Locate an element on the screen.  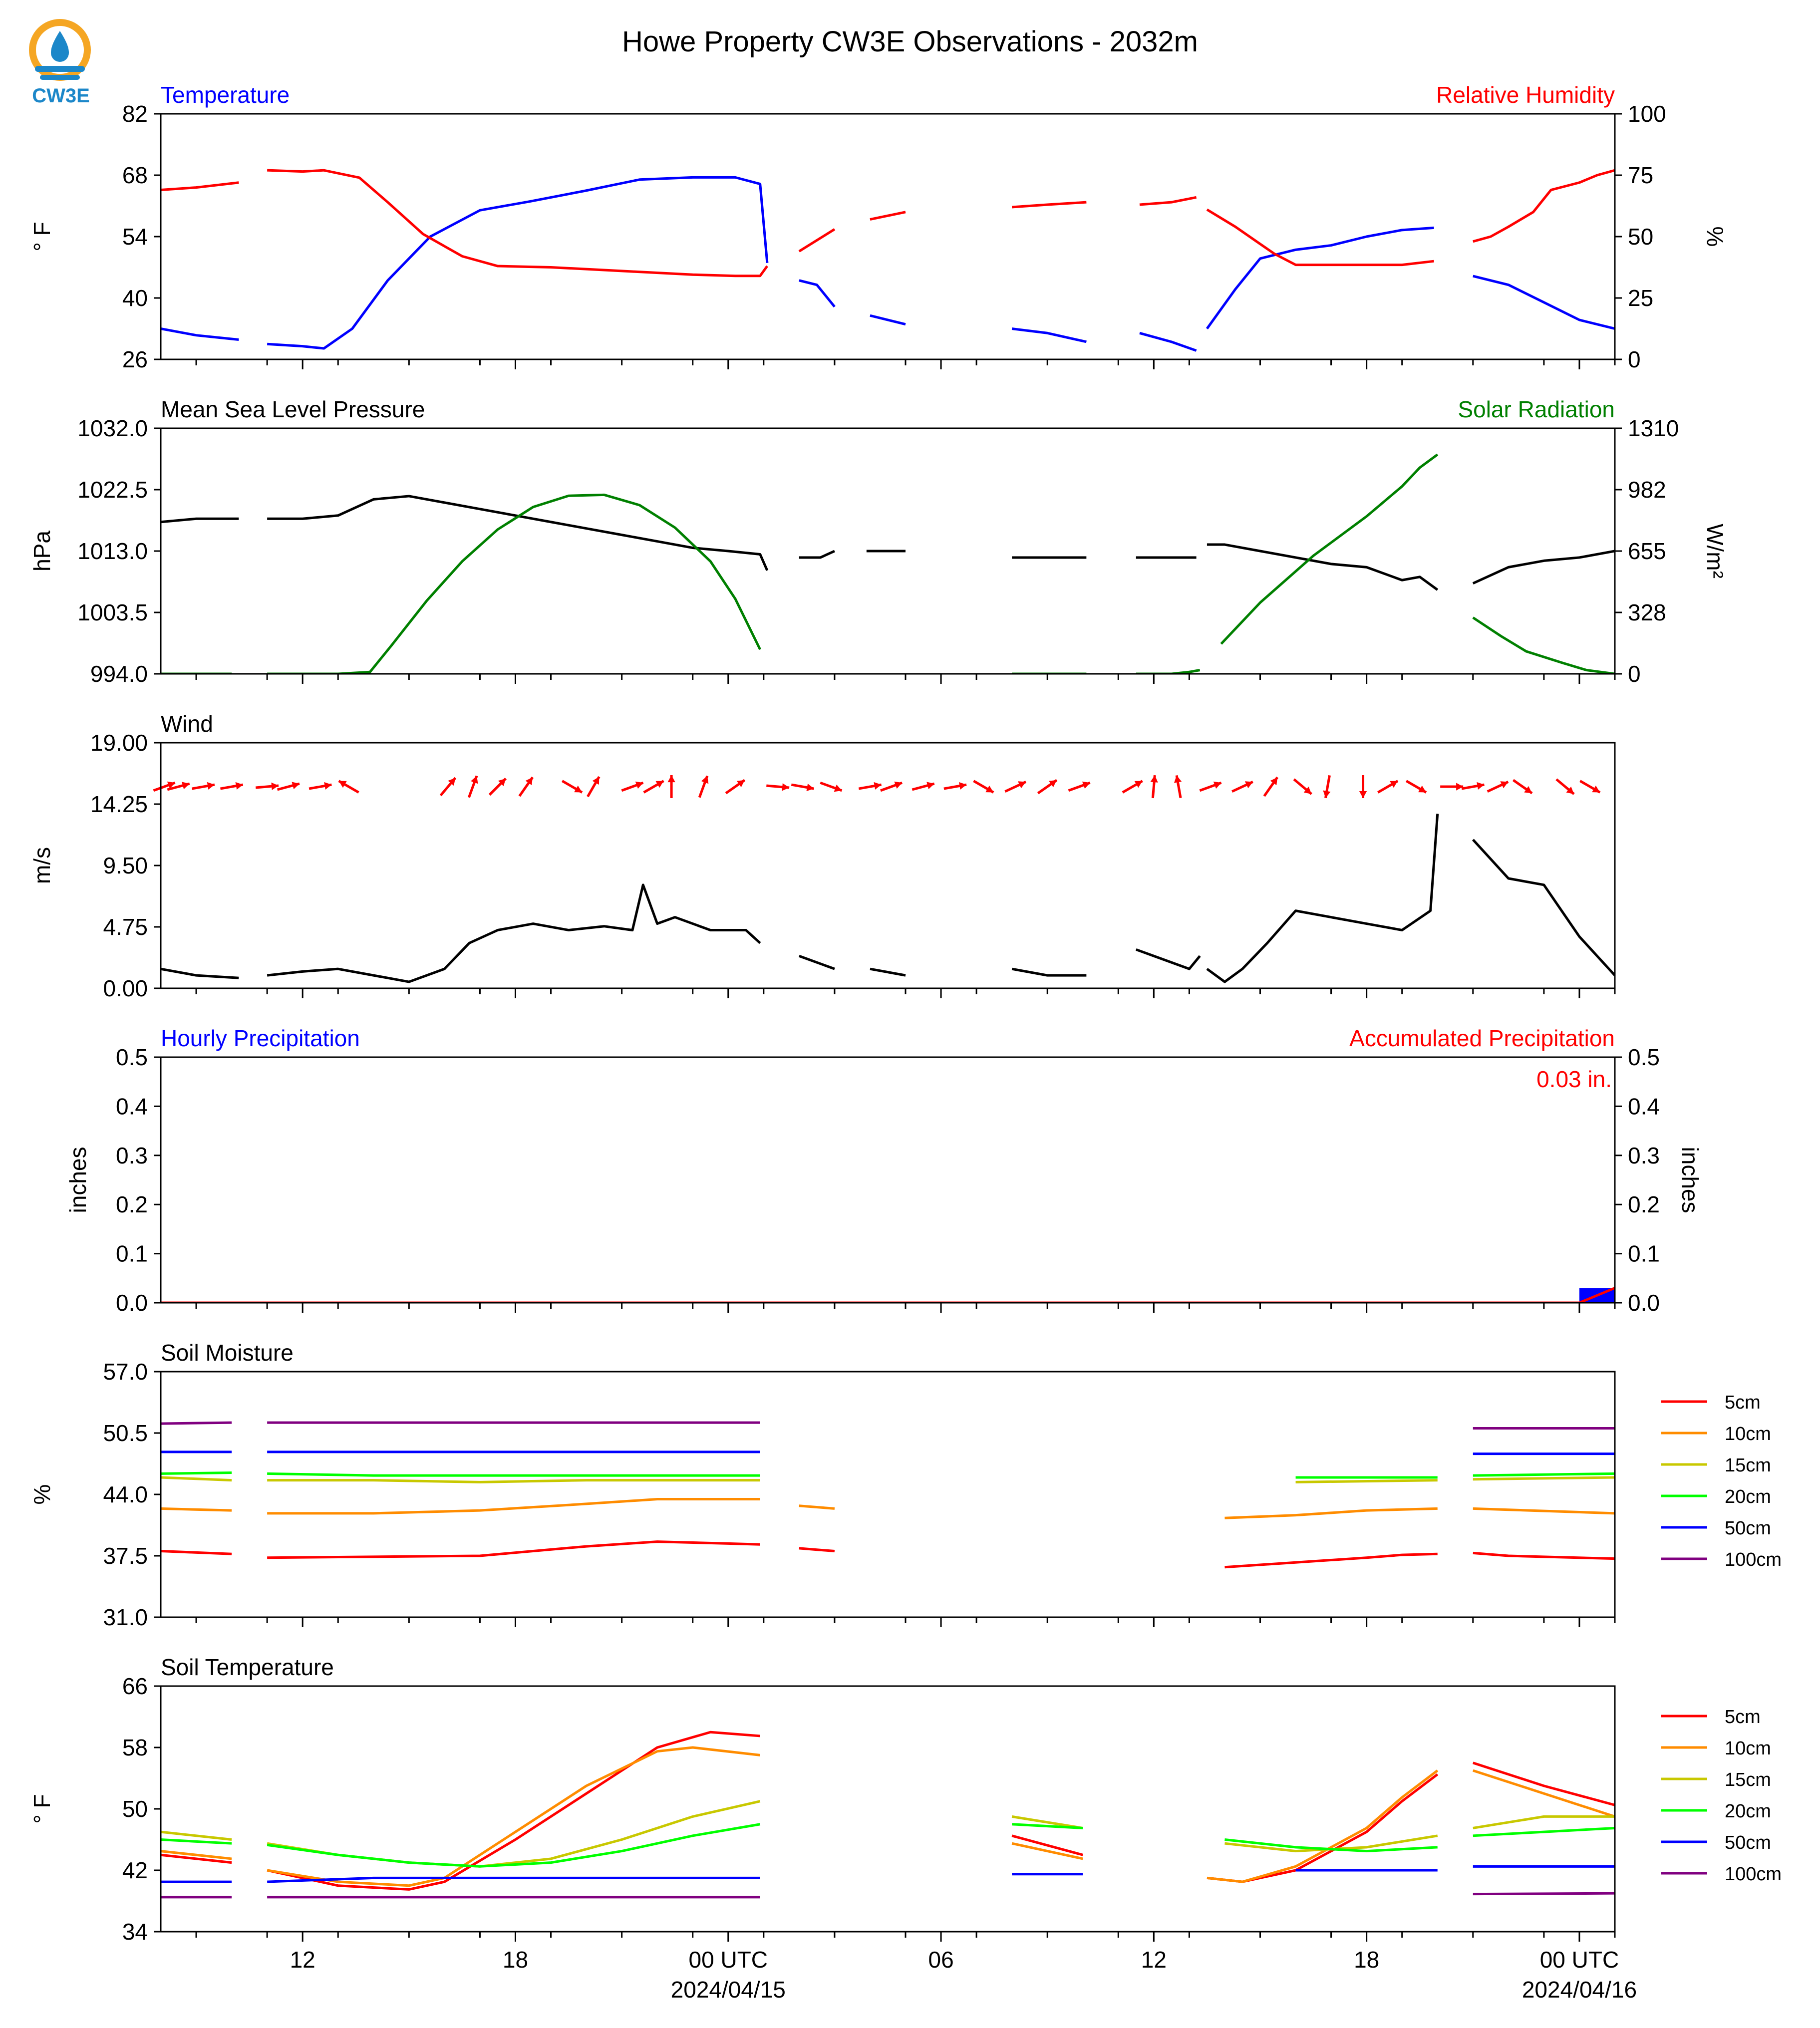
y-tick-label-left: 1003.5 is located at coordinates (112, 612).